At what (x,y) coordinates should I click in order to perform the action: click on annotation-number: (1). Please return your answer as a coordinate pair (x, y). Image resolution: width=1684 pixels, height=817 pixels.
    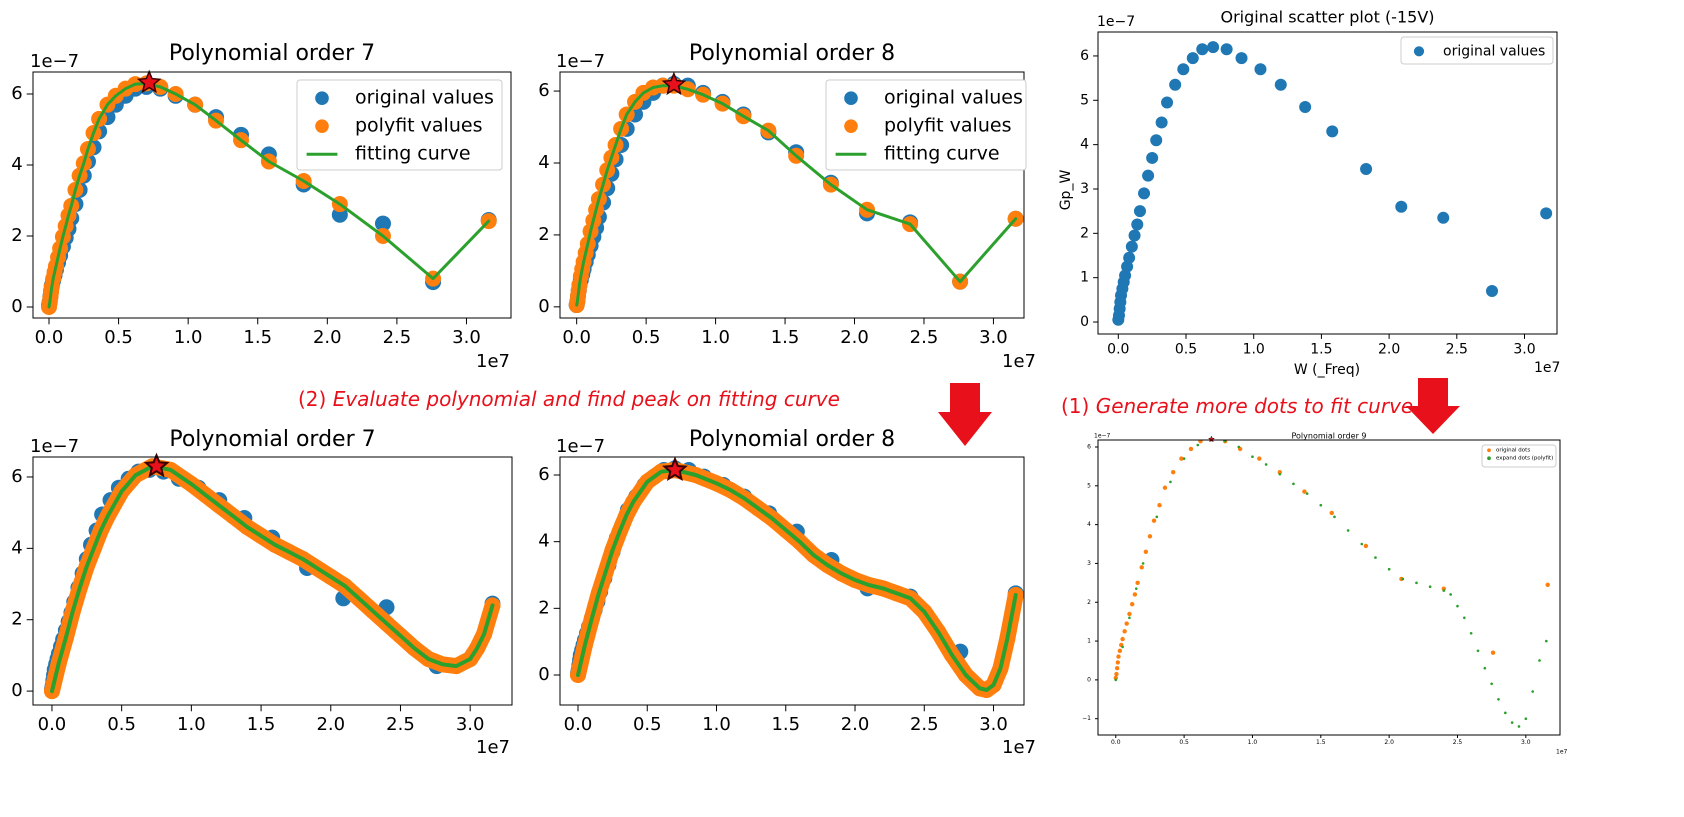
    Looking at the image, I should click on (1075, 406).